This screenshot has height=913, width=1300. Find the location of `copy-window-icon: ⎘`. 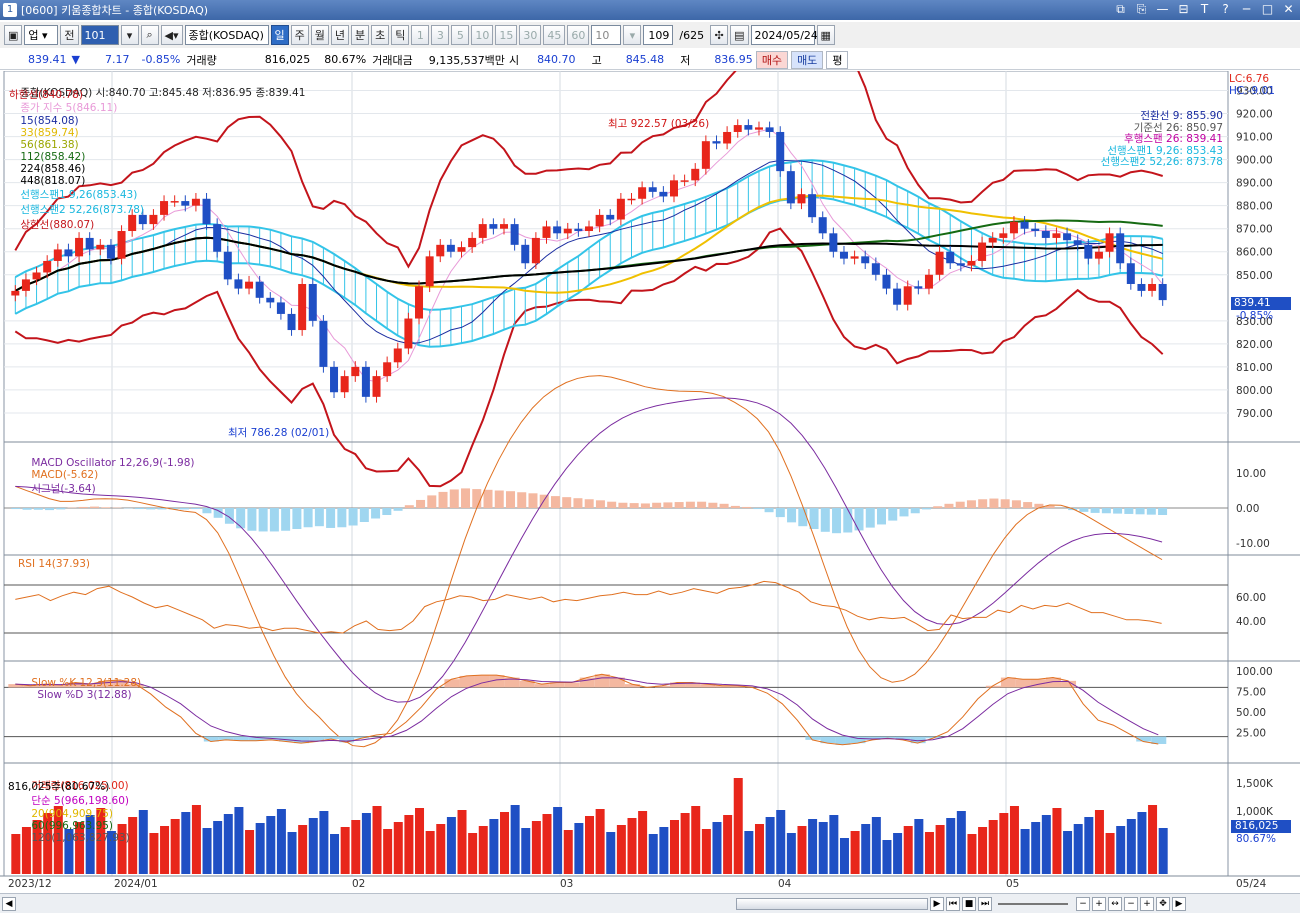

copy-window-icon: ⎘ is located at coordinates (1141, 9).